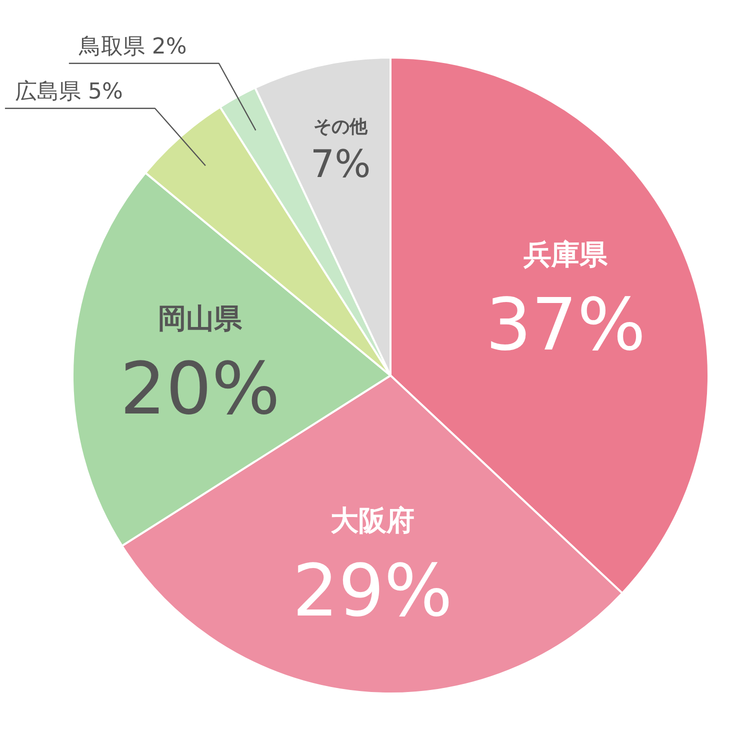 The height and width of the screenshot is (750, 750). Describe the element at coordinates (132, 47) in the screenshot. I see `slice-label: 鳥取県 2%` at that location.